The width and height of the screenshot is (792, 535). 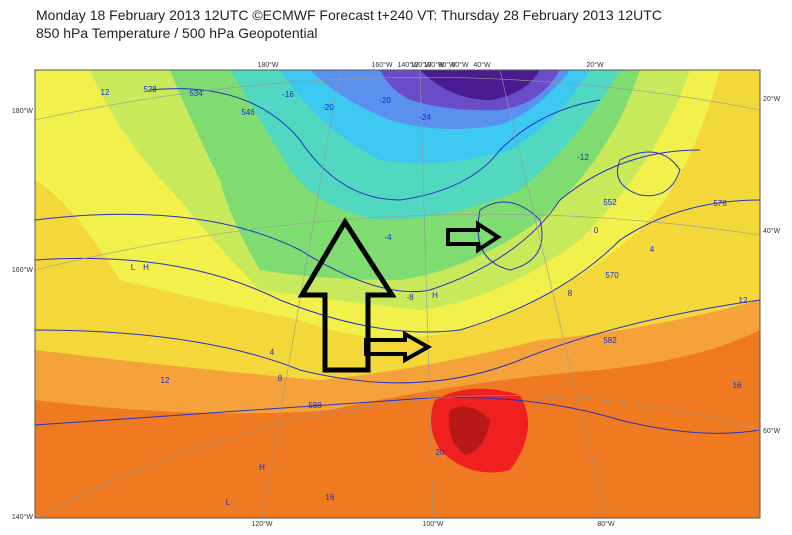 What do you see at coordinates (482, 65) in the screenshot?
I see `top-label: 40°W` at bounding box center [482, 65].